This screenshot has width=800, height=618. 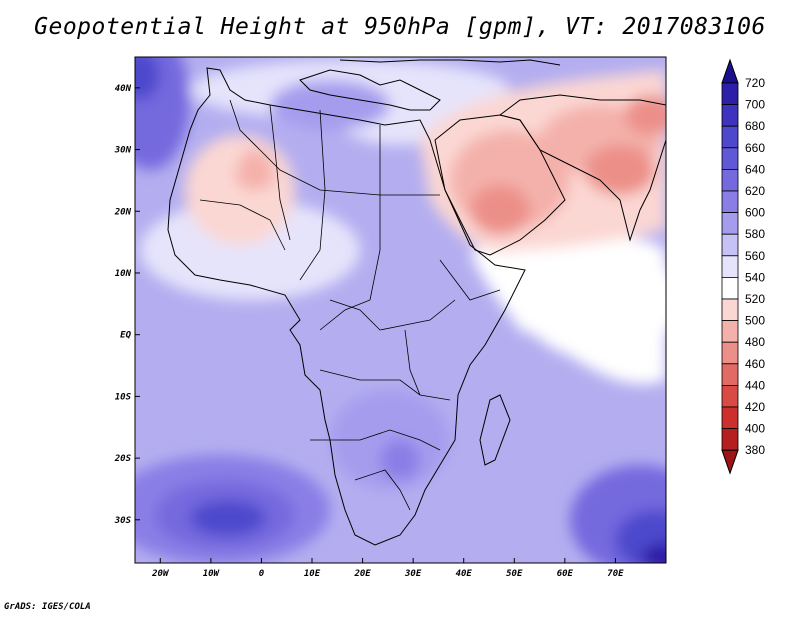 What do you see at coordinates (755, 126) in the screenshot?
I see `colorbar-label: 680` at bounding box center [755, 126].